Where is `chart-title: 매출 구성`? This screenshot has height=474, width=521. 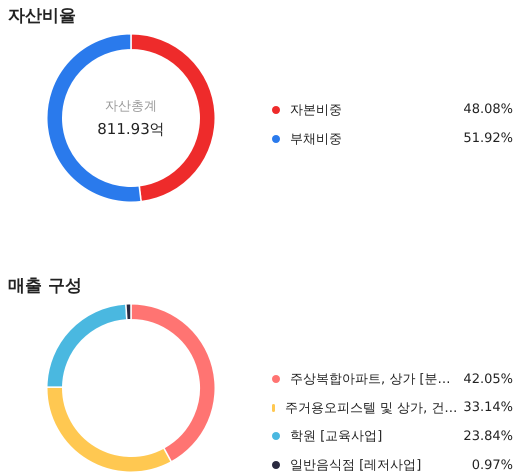 chart-title: 매출 구성 is located at coordinates (45, 286).